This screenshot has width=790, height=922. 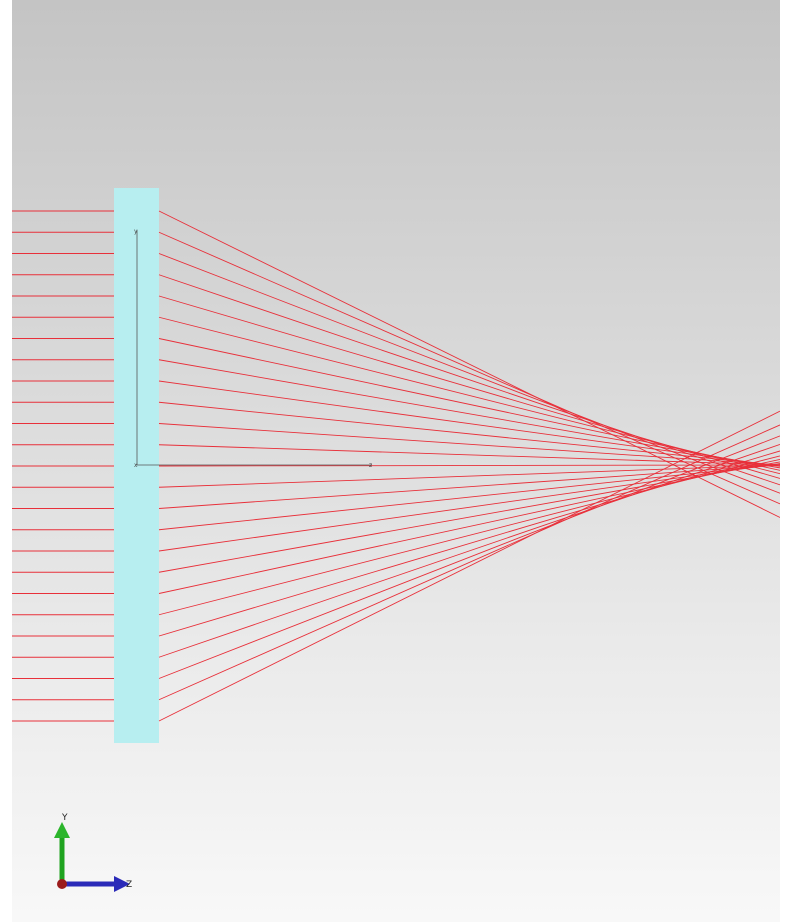 What do you see at coordinates (64, 818) in the screenshot?
I see `triad-y-label: Y` at bounding box center [64, 818].